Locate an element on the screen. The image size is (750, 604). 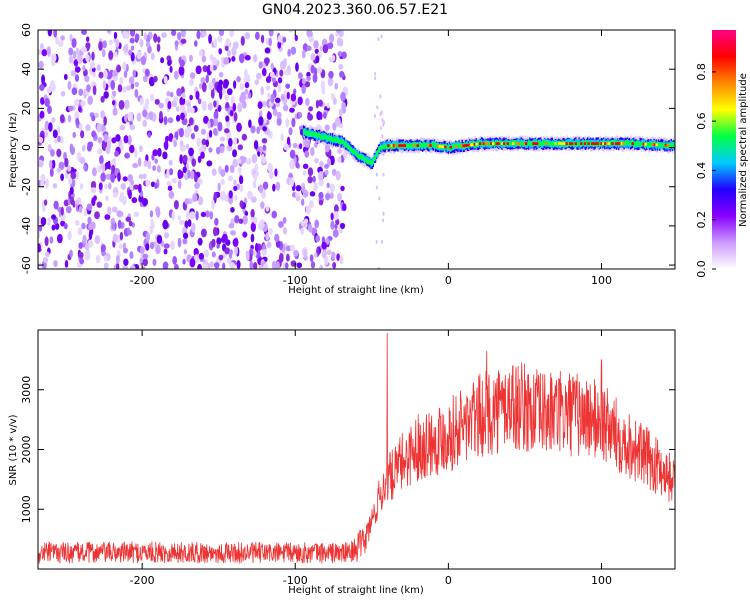
x-tick-label: -100 is located at coordinates (295, 580).